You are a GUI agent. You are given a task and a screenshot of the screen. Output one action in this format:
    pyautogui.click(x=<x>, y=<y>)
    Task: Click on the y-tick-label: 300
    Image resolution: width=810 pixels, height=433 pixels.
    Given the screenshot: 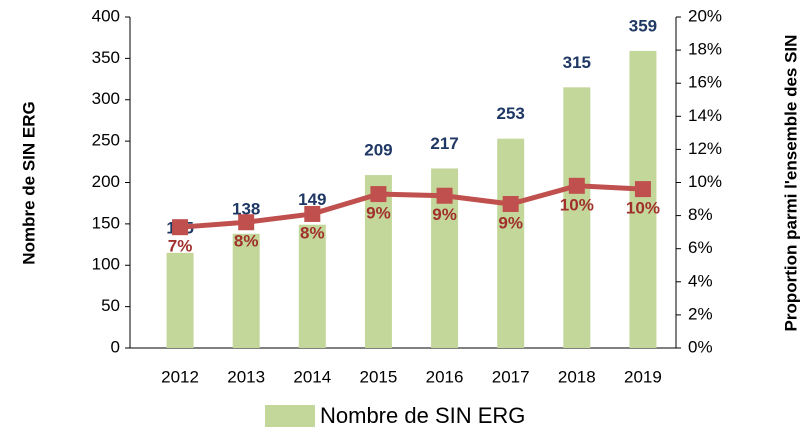 What is the action you would take?
    pyautogui.click(x=106, y=98)
    